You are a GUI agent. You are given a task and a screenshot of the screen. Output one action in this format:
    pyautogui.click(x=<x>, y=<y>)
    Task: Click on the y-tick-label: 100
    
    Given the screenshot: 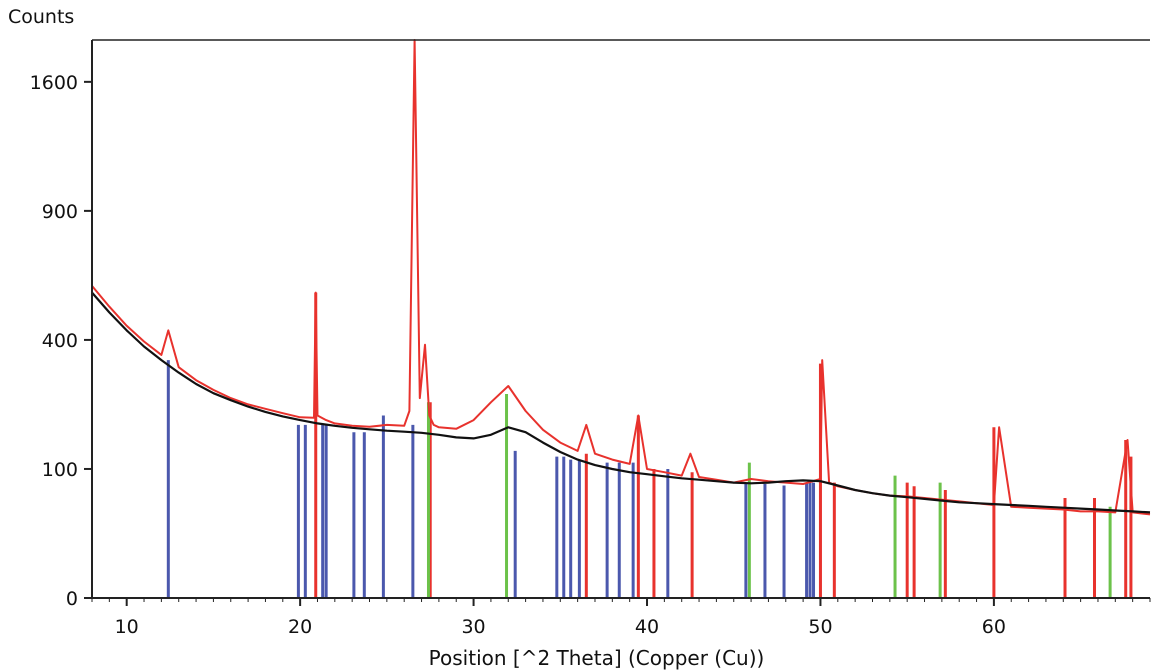 What is the action you would take?
    pyautogui.click(x=60, y=470)
    